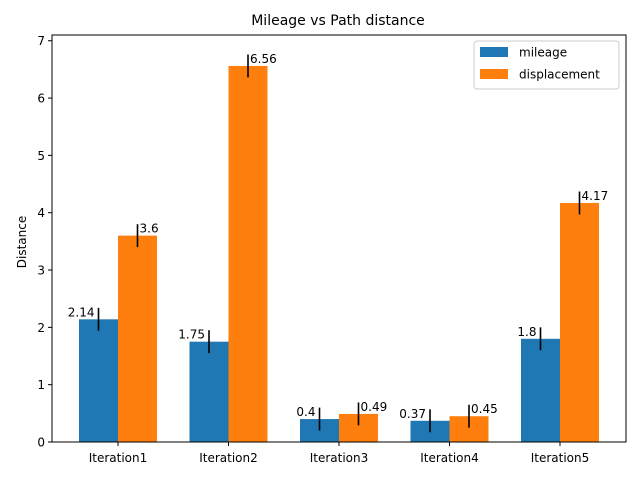 This screenshot has height=480, width=640. What do you see at coordinates (412, 414) in the screenshot?
I see `data-label: 0.37` at bounding box center [412, 414].